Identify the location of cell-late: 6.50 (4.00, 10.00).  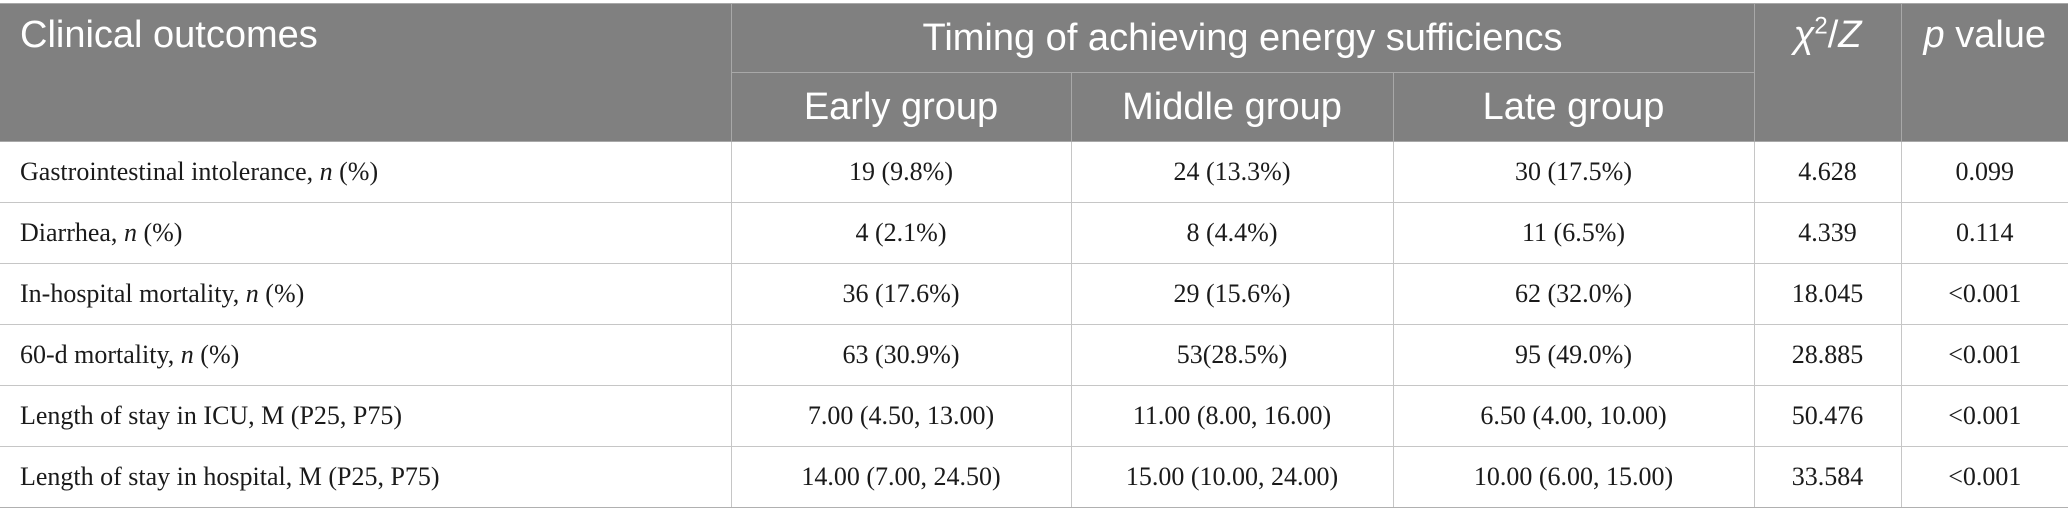
(1573, 416).